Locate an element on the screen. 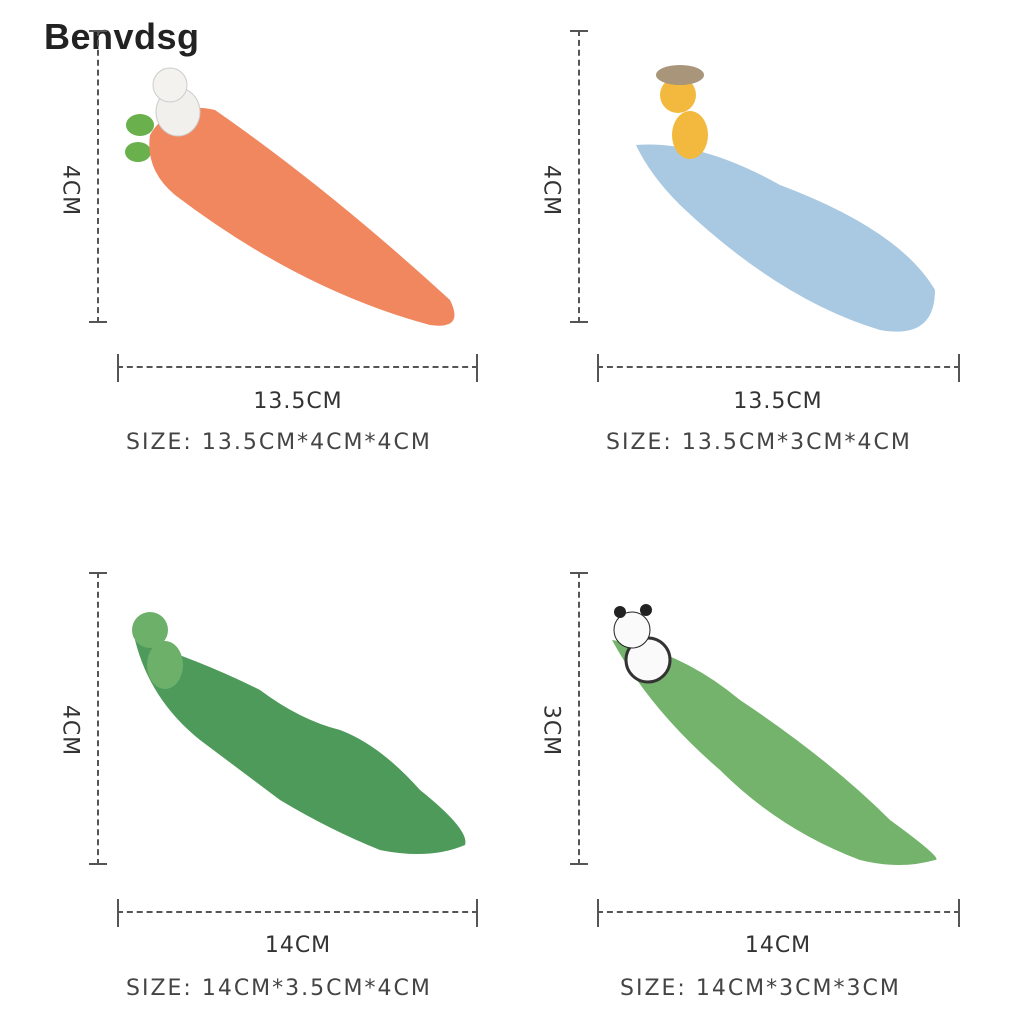 This screenshot has width=1024, height=1024. size-text: SIZE: 13.5CM*4CM*4CM is located at coordinates (279, 442).